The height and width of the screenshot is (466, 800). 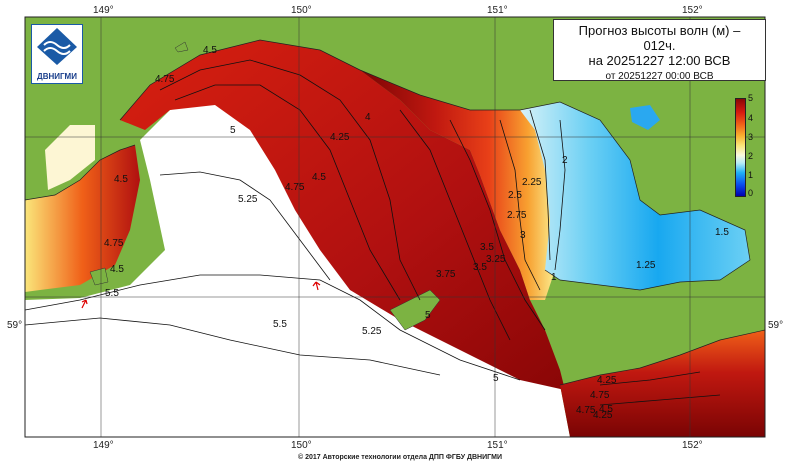 I want to click on wave-logo-icon, so click(x=57, y=46).